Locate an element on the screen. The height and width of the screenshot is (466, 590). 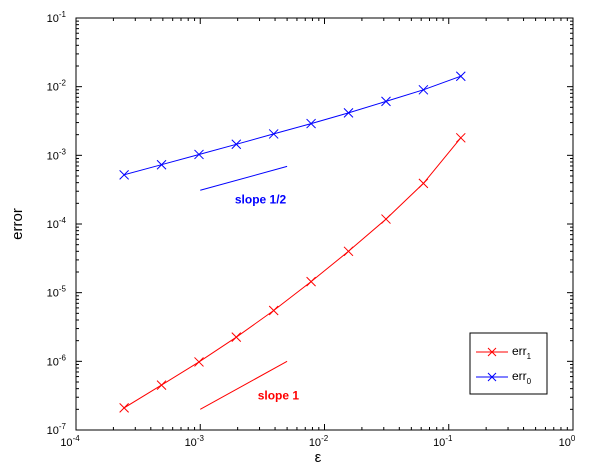
y-tick-exp: -5 is located at coordinates (63, 289).